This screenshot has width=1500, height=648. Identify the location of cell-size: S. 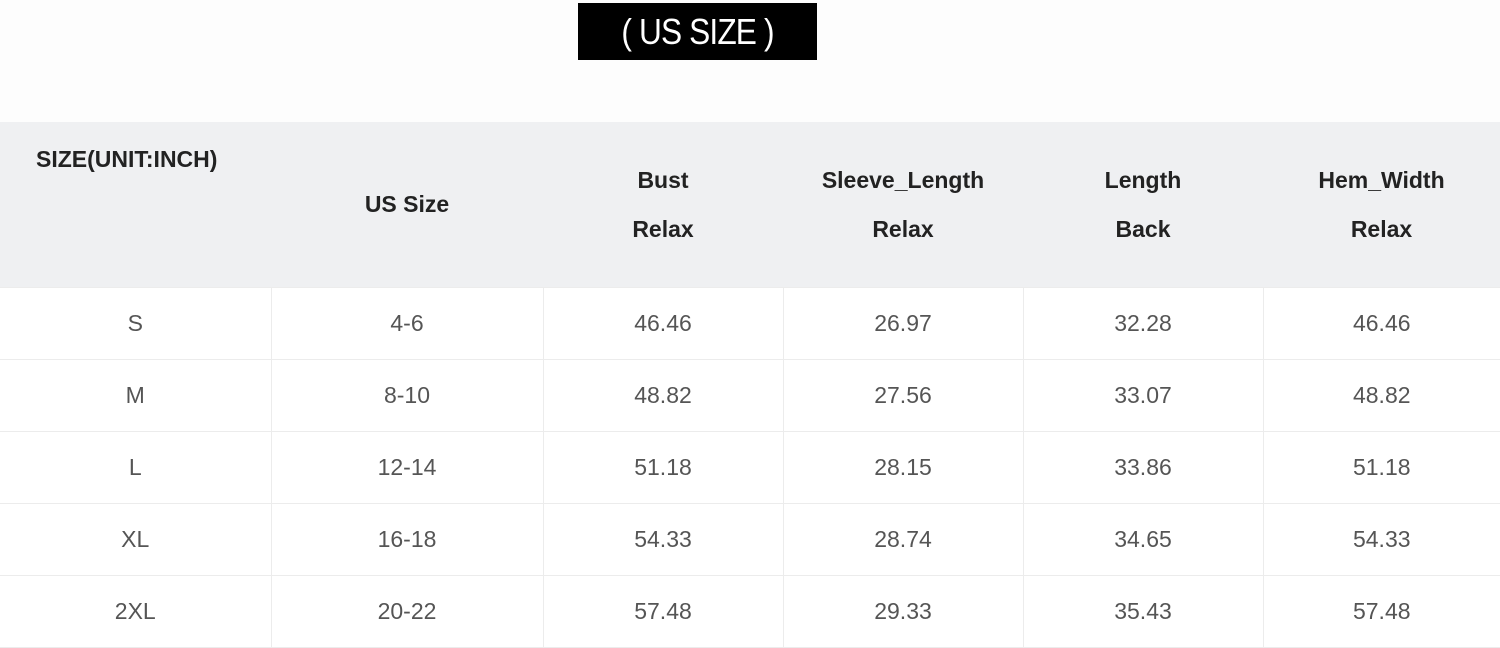
(136, 323).